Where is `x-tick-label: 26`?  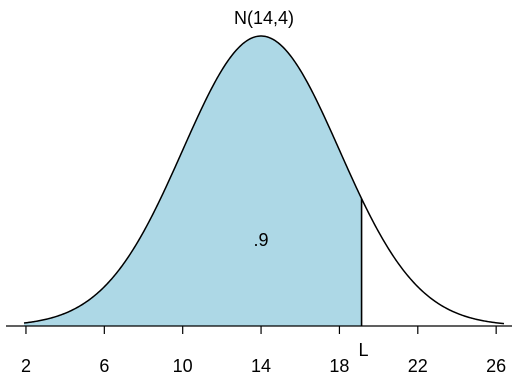
x-tick-label: 26 is located at coordinates (496, 366).